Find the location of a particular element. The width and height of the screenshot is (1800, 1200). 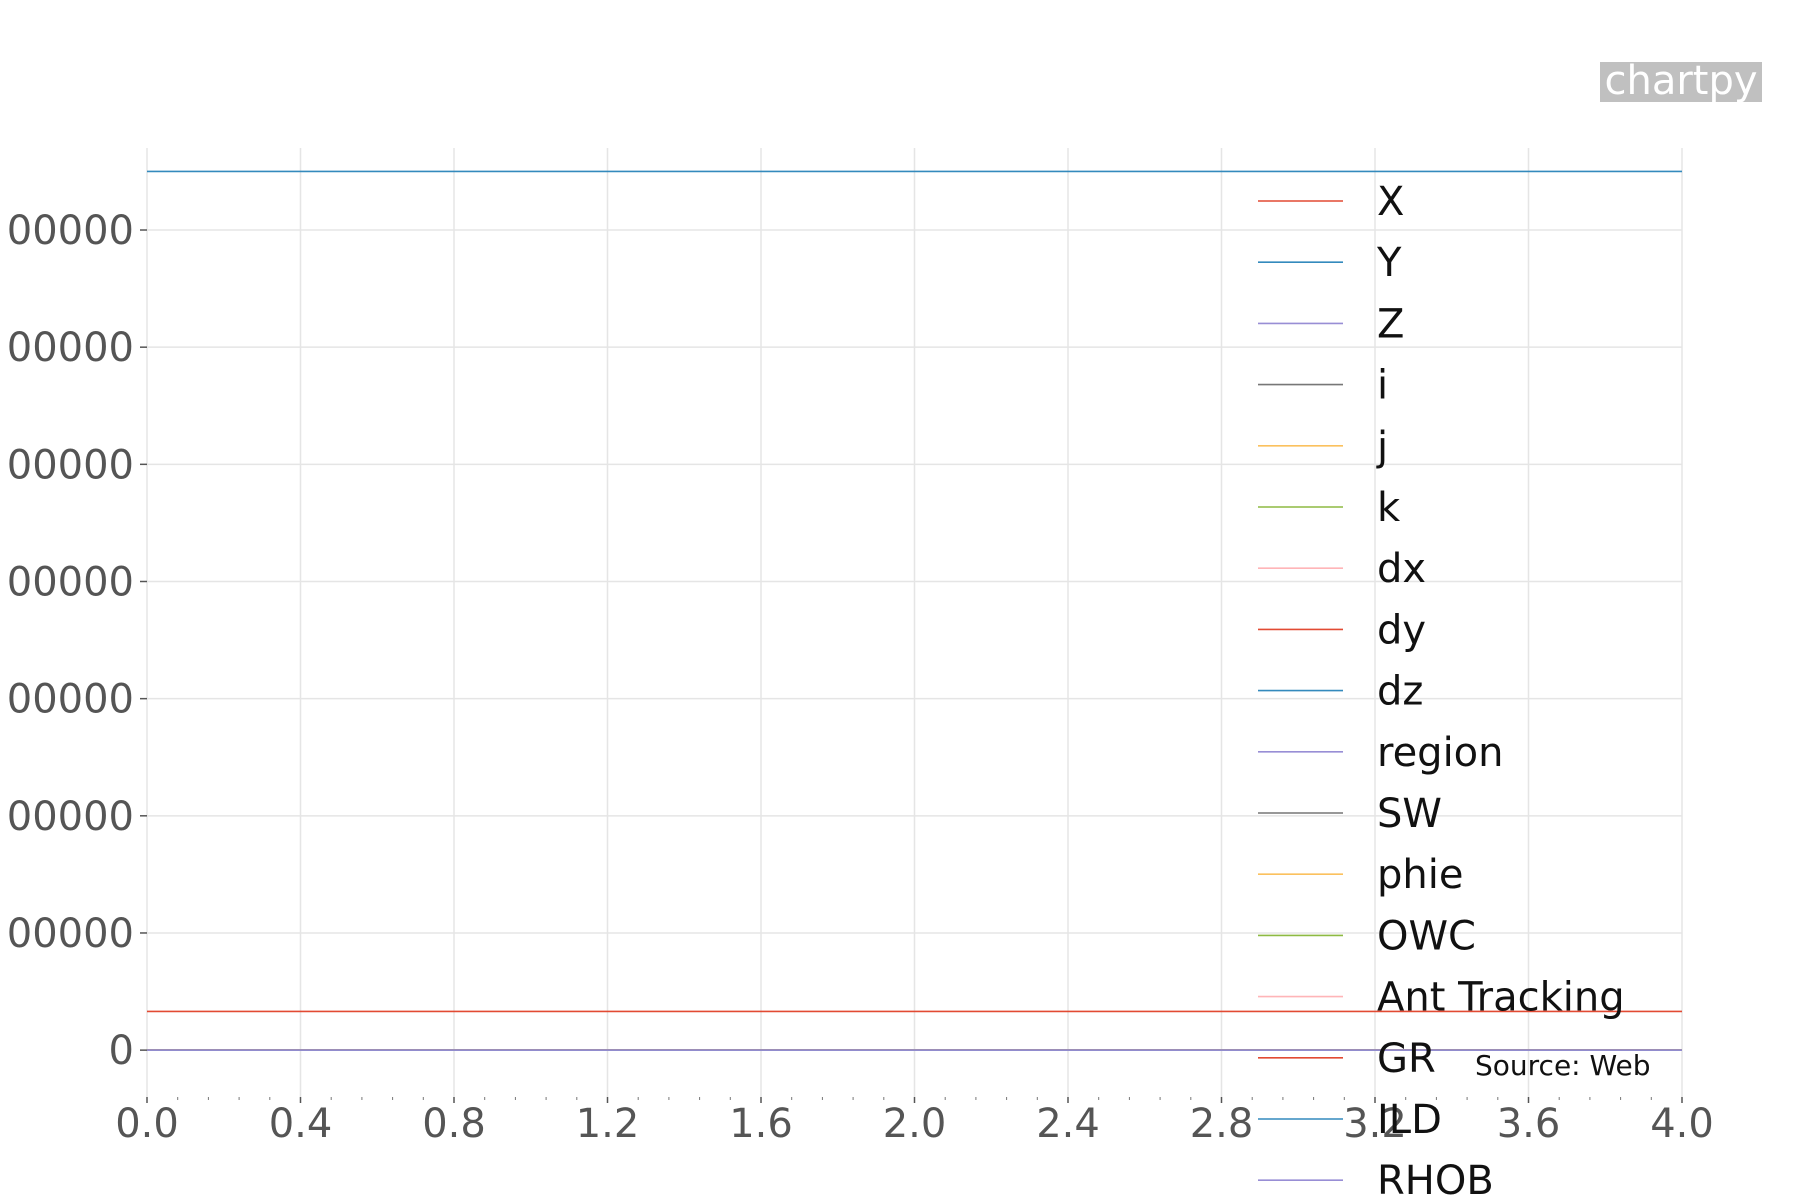

brand-badge: chartpy is located at coordinates (1681, 81).